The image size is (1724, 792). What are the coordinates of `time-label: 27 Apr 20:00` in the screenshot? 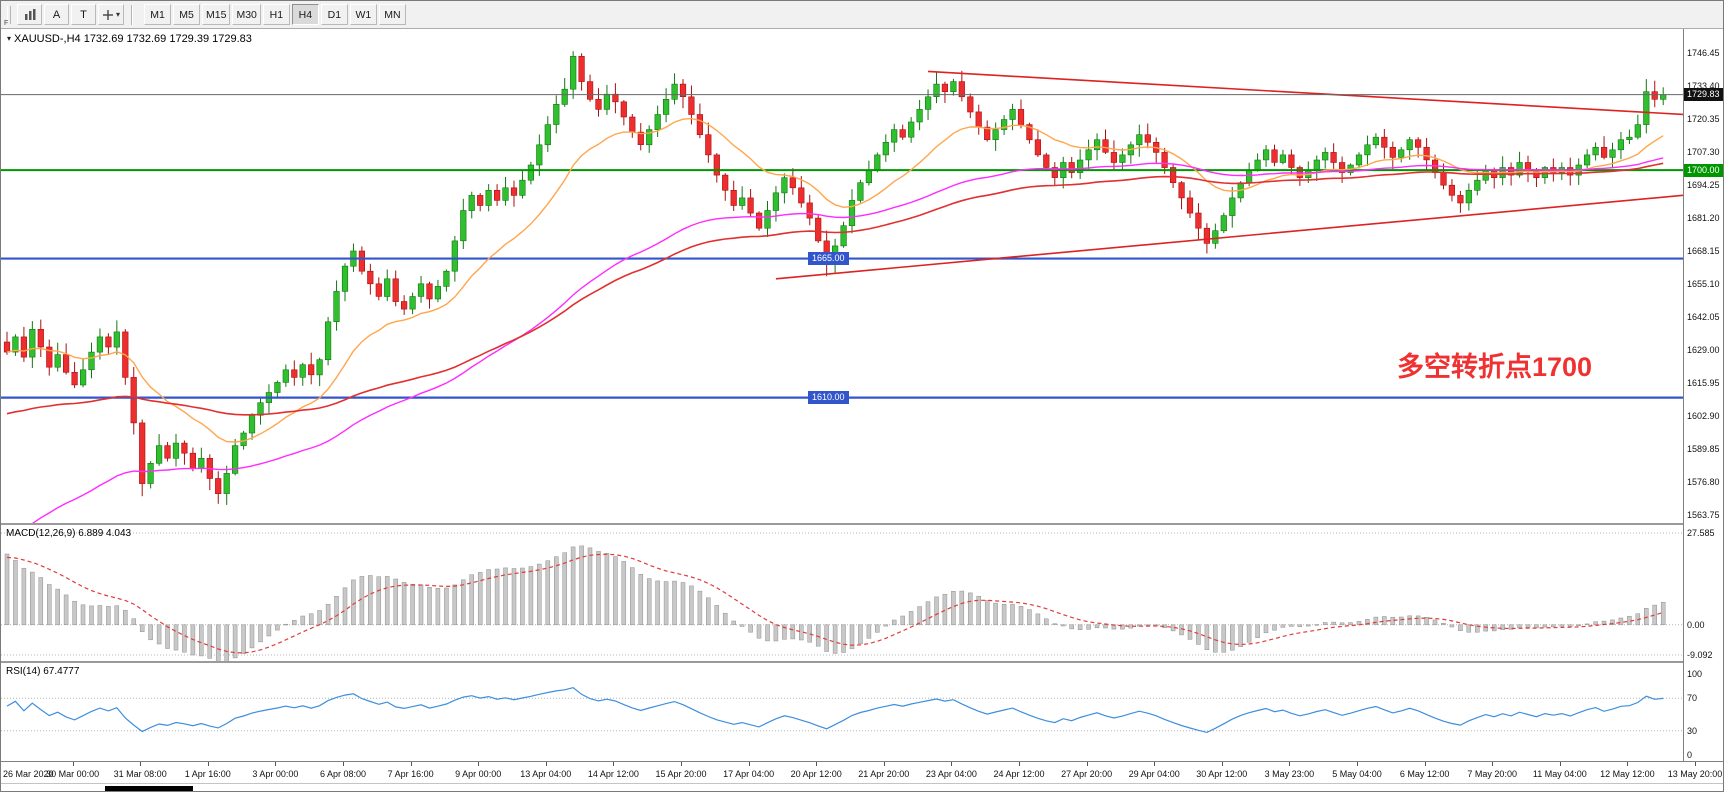 It's located at (1087, 774).